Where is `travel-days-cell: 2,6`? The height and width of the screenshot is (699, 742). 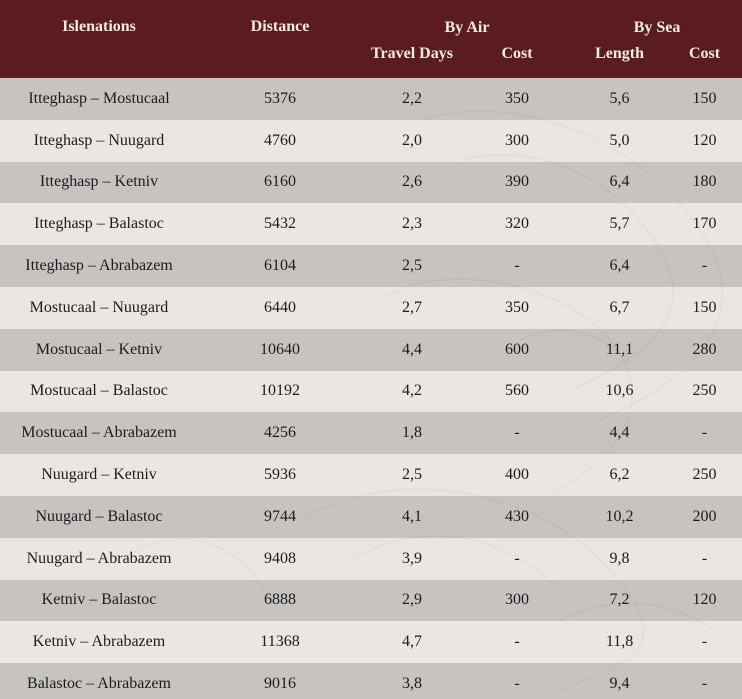 travel-days-cell: 2,6 is located at coordinates (412, 182).